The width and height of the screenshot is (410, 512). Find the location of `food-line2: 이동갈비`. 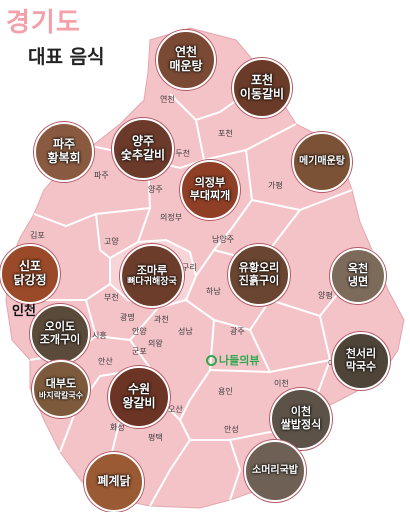

food-line2: 이동갈비 is located at coordinates (262, 94).